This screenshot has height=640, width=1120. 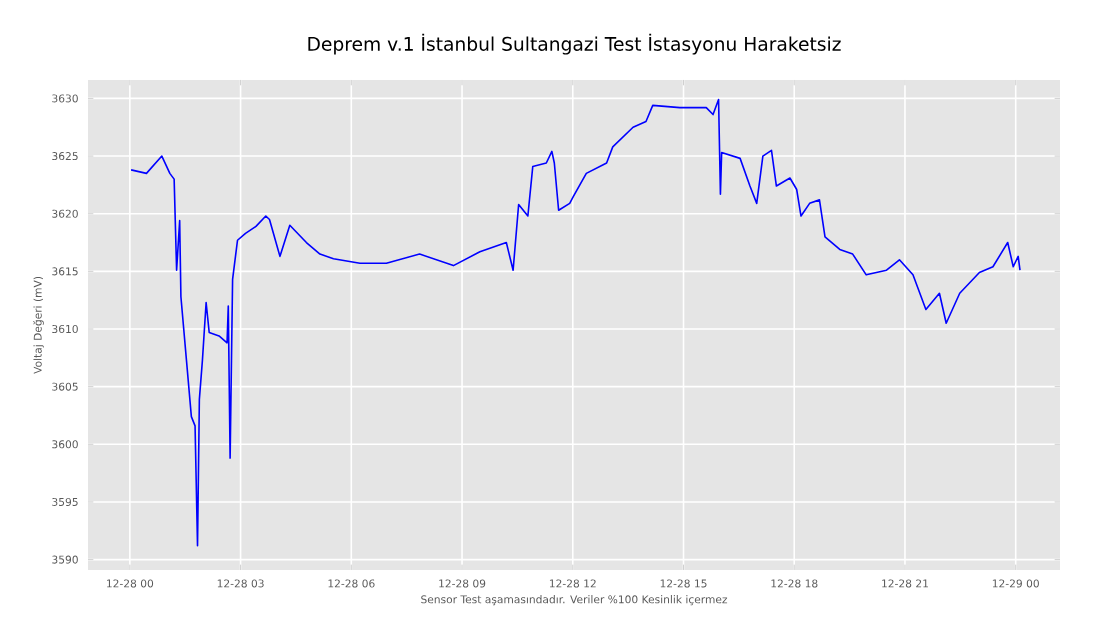 What do you see at coordinates (574, 44) in the screenshot?
I see `chart-title: Deprem v.1 İstanbul Sultangazi Test İstasyonu Haraketsiz` at bounding box center [574, 44].